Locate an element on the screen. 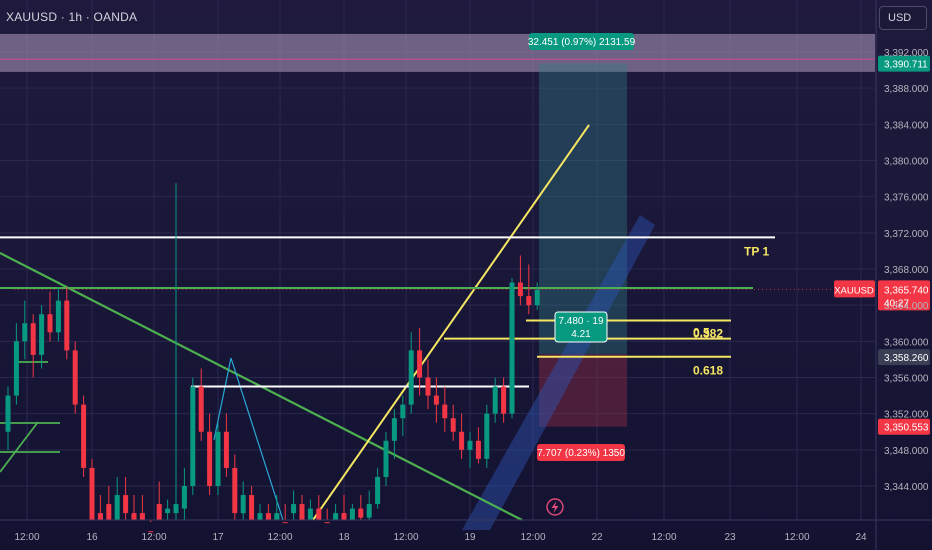 The image size is (932, 550). y-tick-label: 3,368.000 is located at coordinates (906, 270).